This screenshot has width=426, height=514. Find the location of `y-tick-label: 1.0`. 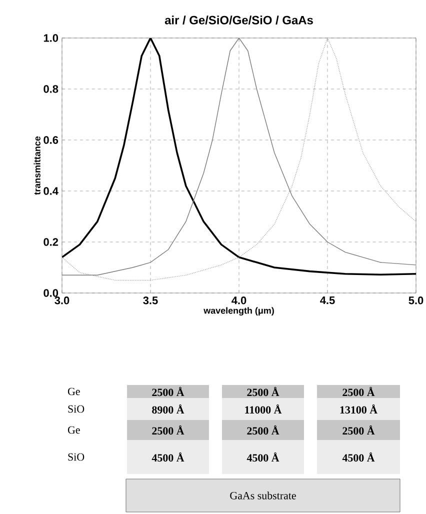

y-tick-label: 1.0 is located at coordinates (51, 38).